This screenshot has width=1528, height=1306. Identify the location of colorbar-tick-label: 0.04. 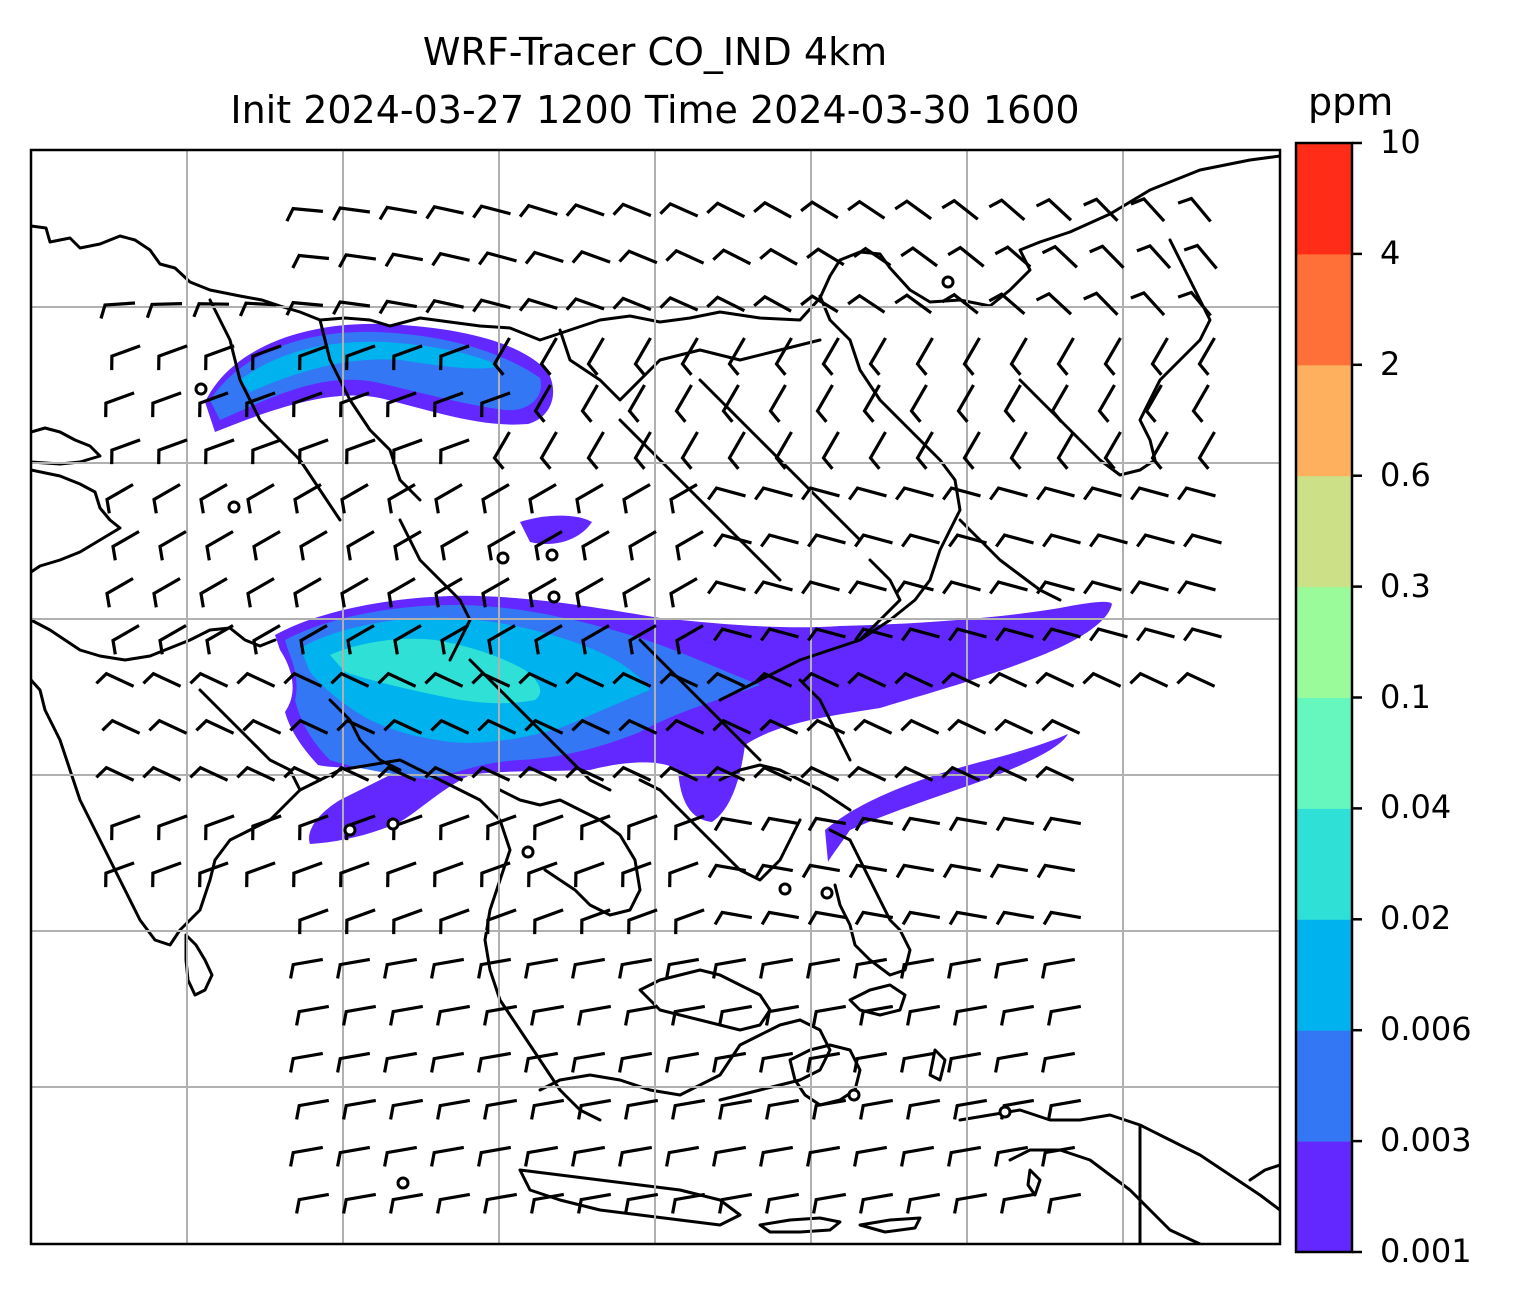
(1416, 807).